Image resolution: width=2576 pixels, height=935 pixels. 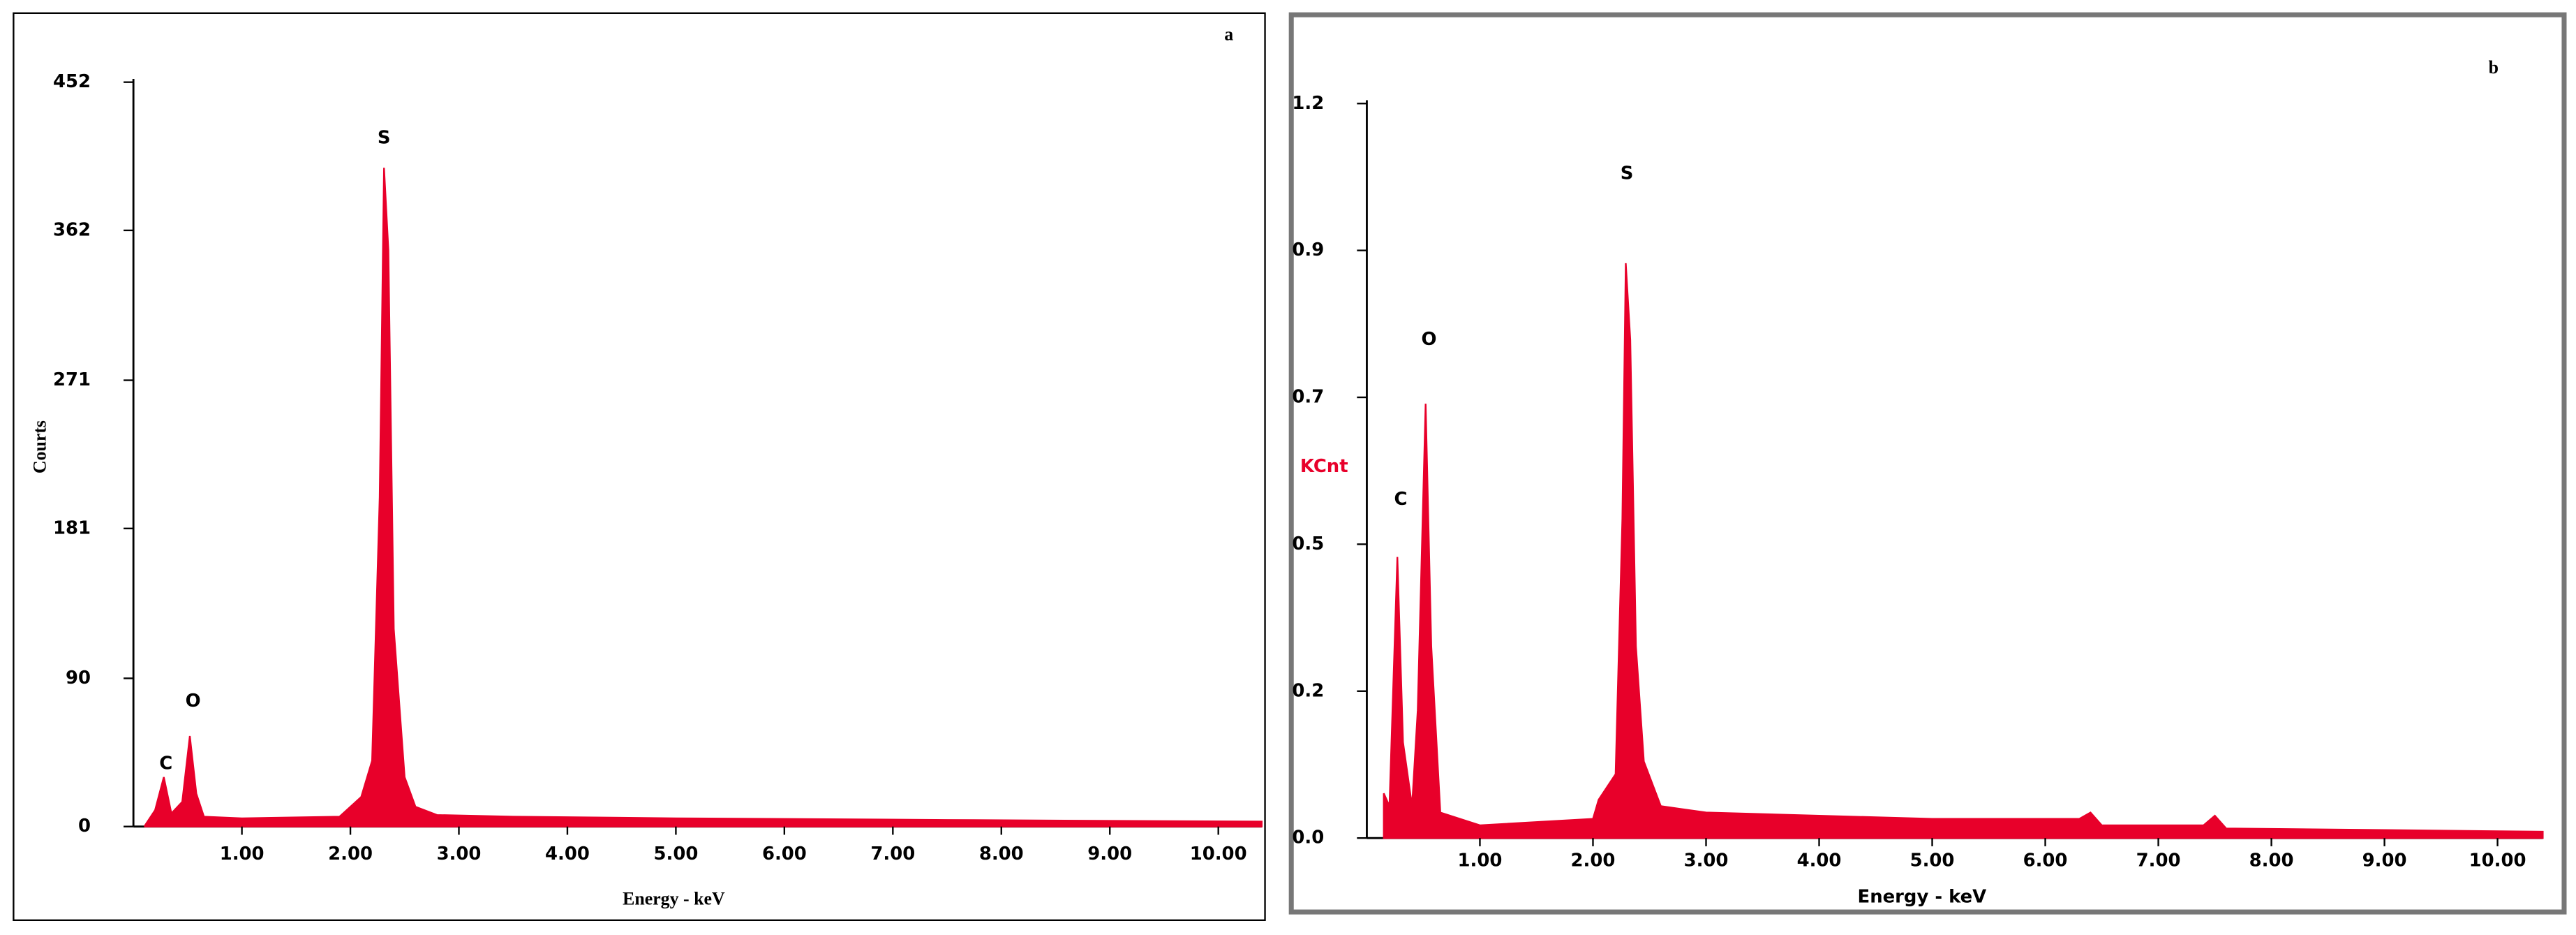 What do you see at coordinates (1308, 103) in the screenshot?
I see `y-tick-label: 1.2` at bounding box center [1308, 103].